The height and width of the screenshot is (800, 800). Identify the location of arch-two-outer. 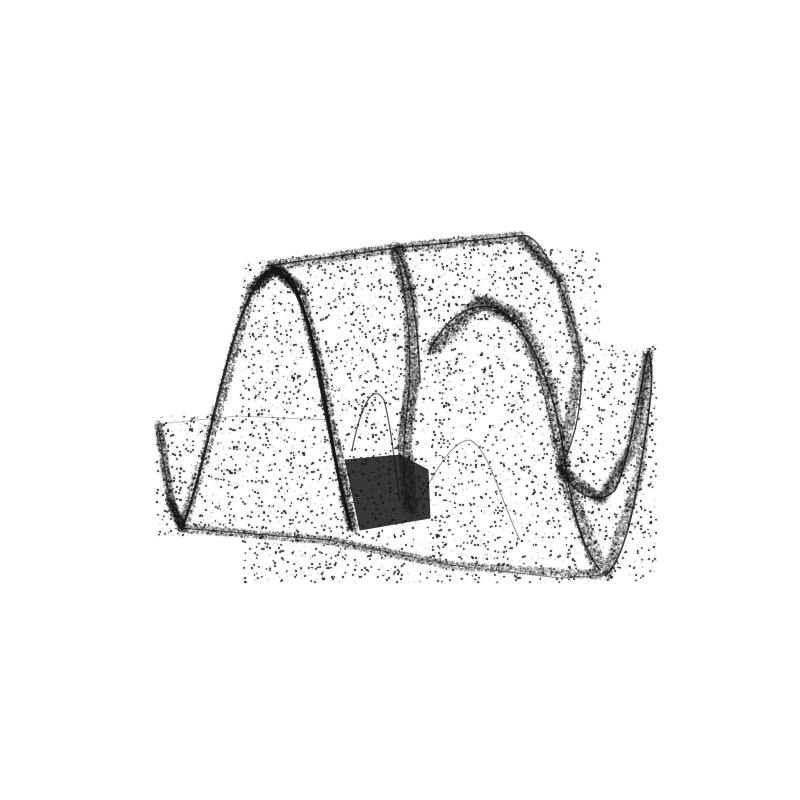
(515, 438).